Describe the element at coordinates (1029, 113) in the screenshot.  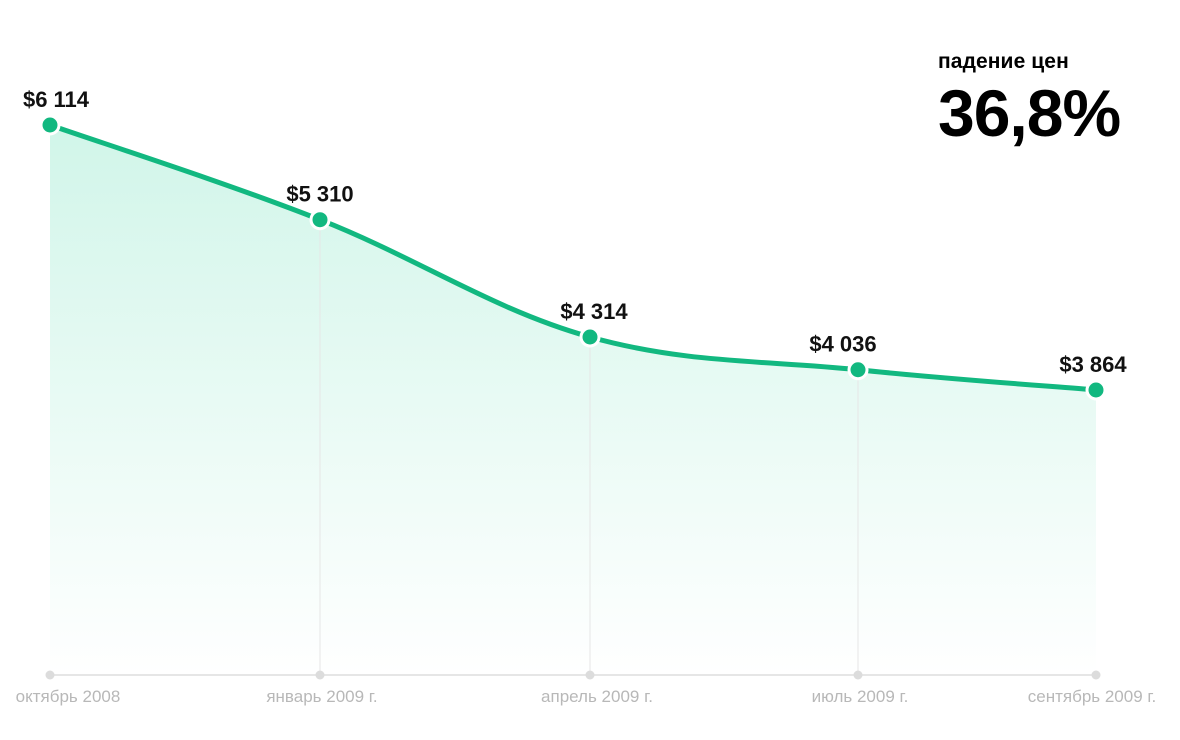
I see `price-drop-value: 36,8%` at that location.